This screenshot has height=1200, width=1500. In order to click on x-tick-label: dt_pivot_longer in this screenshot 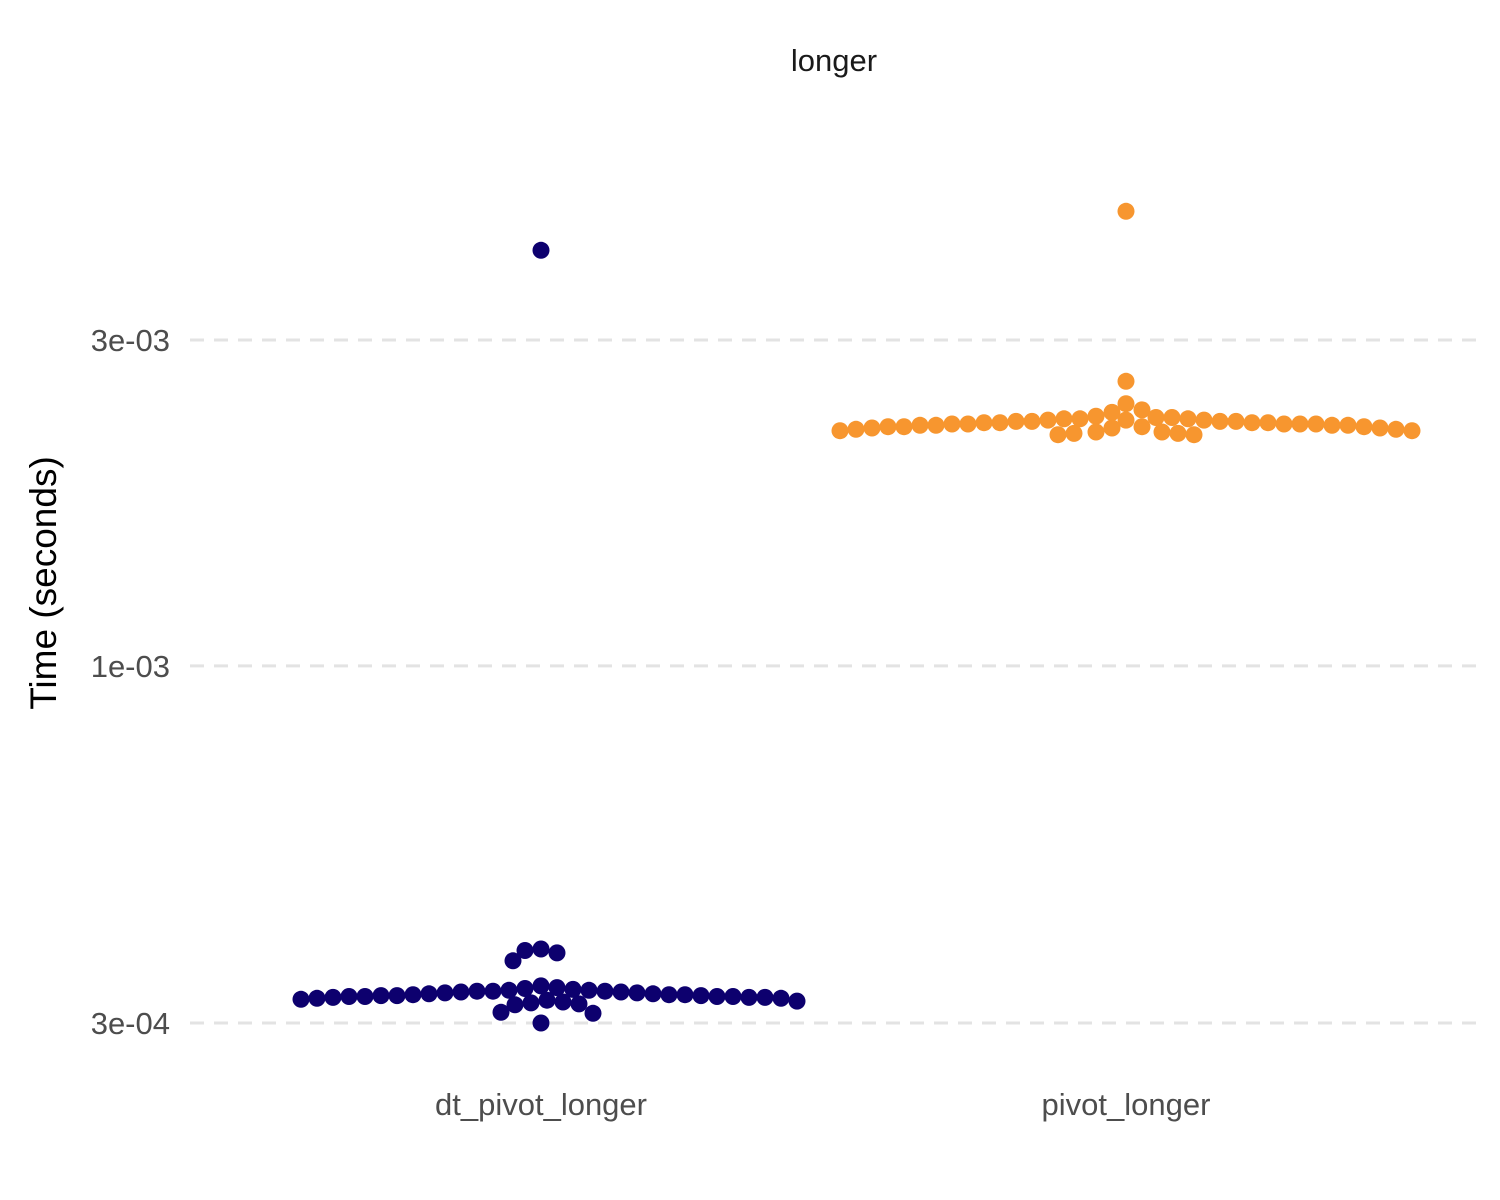, I will do `click(541, 1104)`.